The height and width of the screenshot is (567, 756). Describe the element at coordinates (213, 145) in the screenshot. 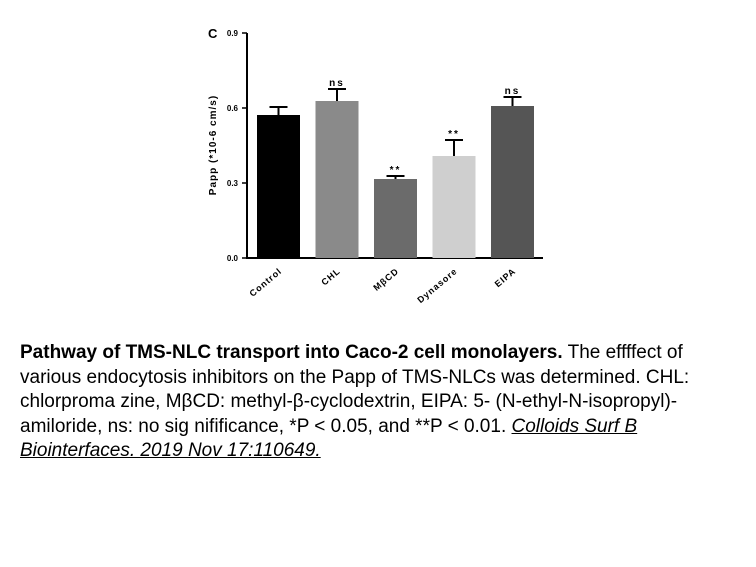

I see `y-axis-label: Papp (*10-6 cm/s)` at that location.